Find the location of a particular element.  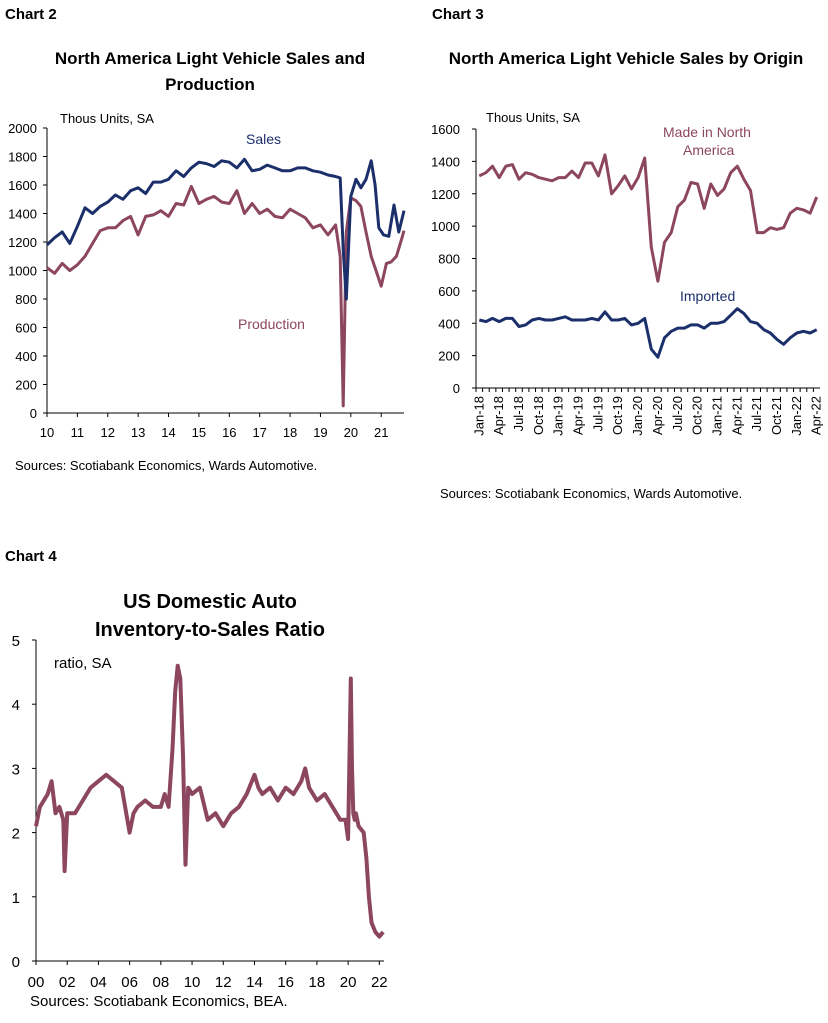

chart2-x-tick-label: 16 is located at coordinates (229, 432).